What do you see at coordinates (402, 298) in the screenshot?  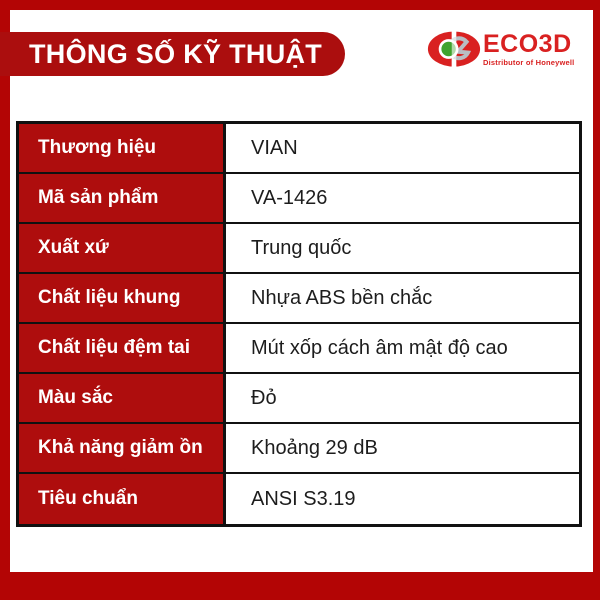 I see `spec-value-cell: Nhựa ABS bền chắc` at bounding box center [402, 298].